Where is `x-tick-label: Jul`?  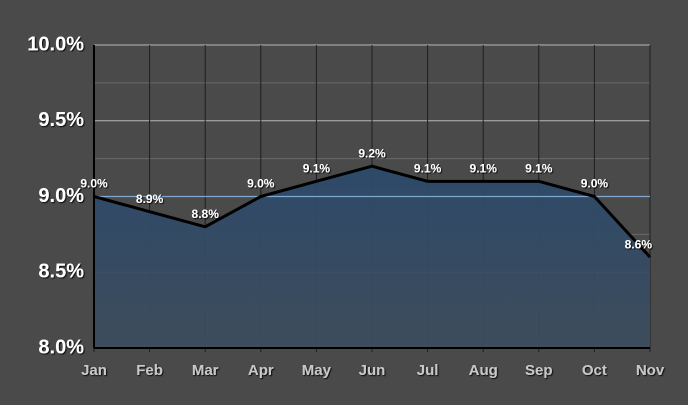
x-tick-label: Jul is located at coordinates (428, 370).